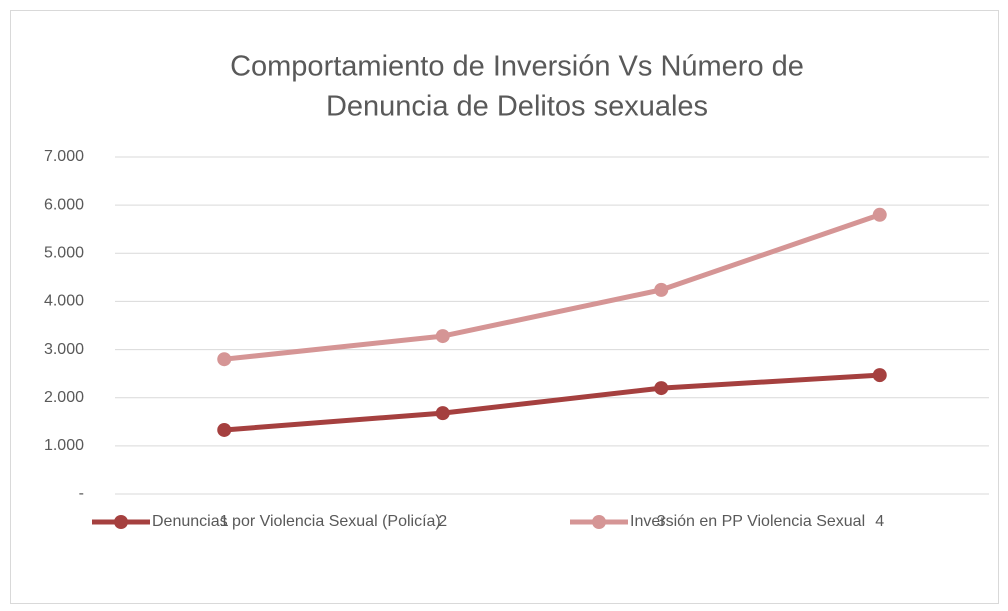 Image resolution: width=1008 pixels, height=611 pixels. Describe the element at coordinates (64, 253) in the screenshot. I see `y-tick-label: 5.000` at that location.